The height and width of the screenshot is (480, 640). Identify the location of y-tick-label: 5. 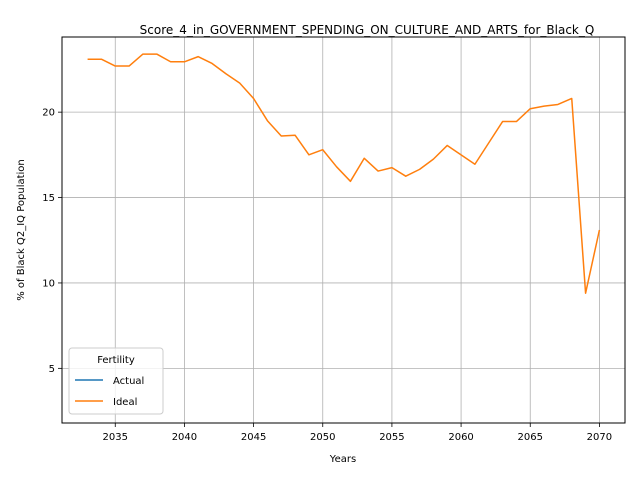
(52, 369).